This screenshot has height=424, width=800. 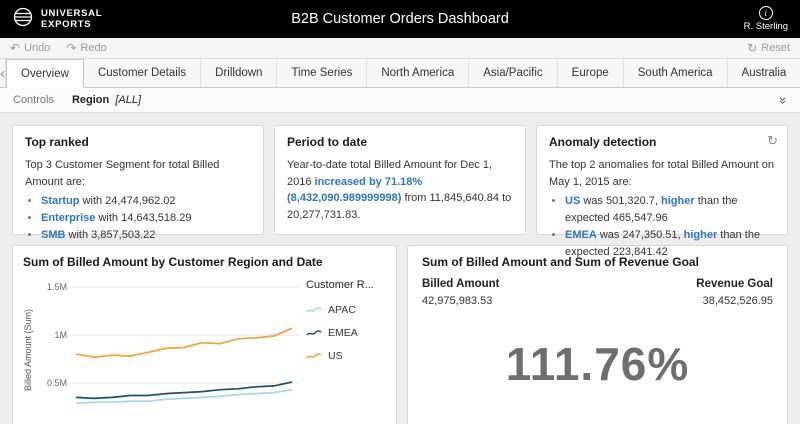 I want to click on billed-amount-block: Billed Amount 42,975,983.53, so click(x=461, y=292).